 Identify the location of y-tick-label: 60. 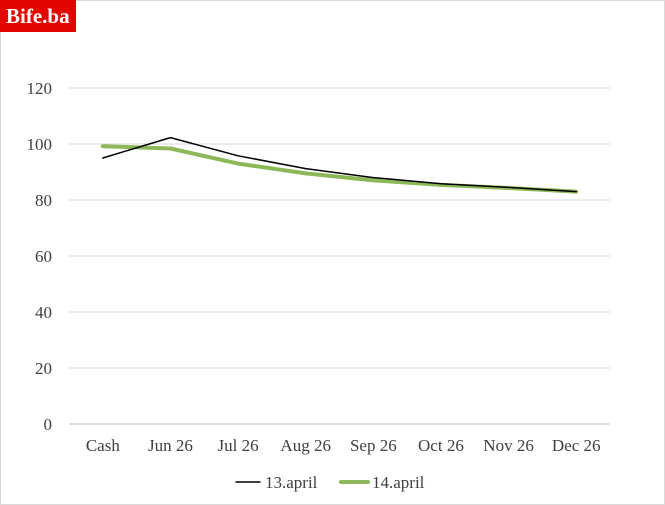
(43, 256).